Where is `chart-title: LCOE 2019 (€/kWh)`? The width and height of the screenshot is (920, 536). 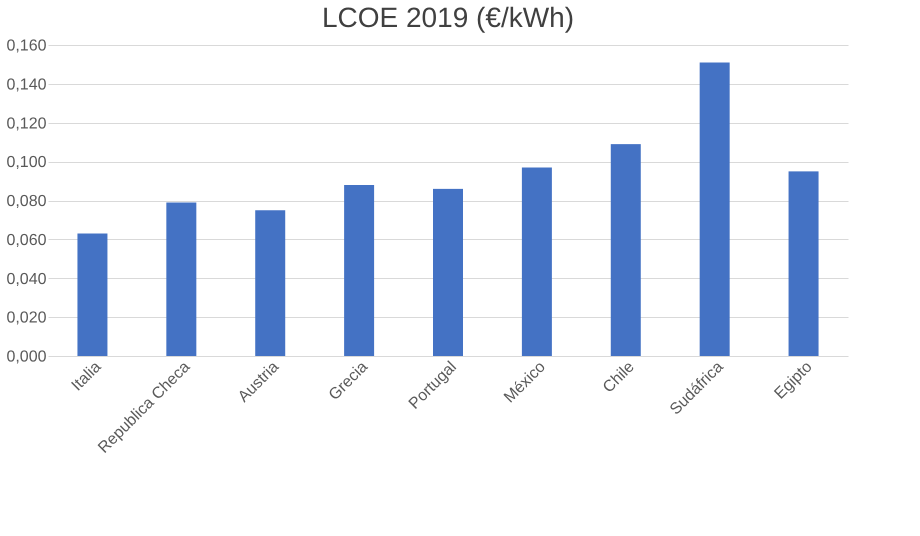
chart-title: LCOE 2019 (€/kWh) is located at coordinates (448, 17).